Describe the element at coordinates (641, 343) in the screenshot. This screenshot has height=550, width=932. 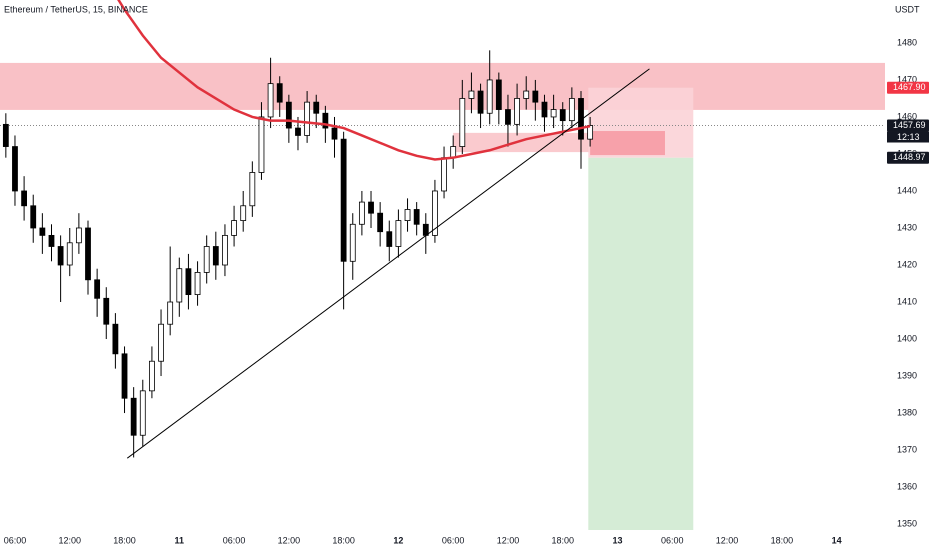
I see `reward-box` at that location.